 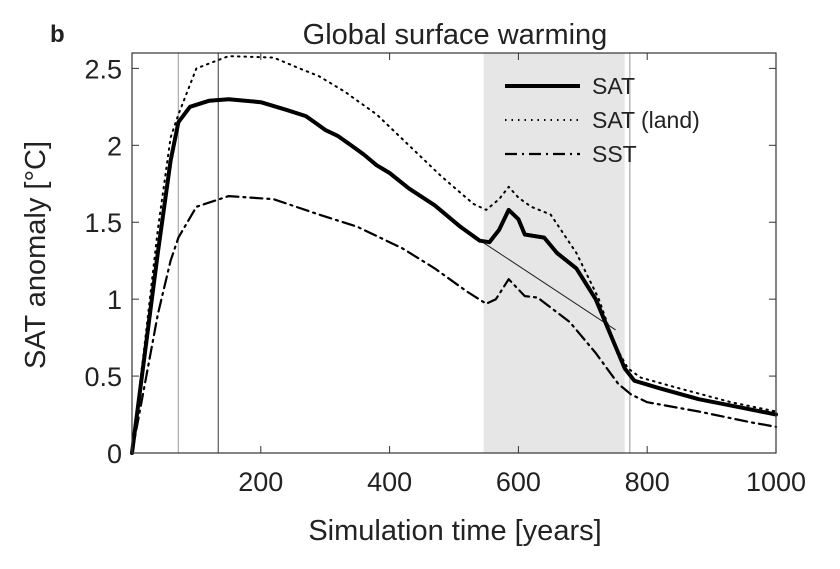 I want to click on legend: SAT SAT (land) SST, so click(x=602, y=120).